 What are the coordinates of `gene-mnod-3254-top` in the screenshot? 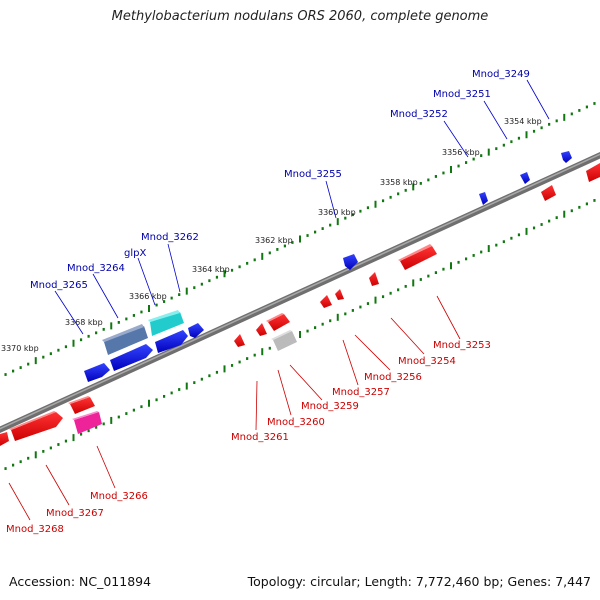 It's located at (415, 252).